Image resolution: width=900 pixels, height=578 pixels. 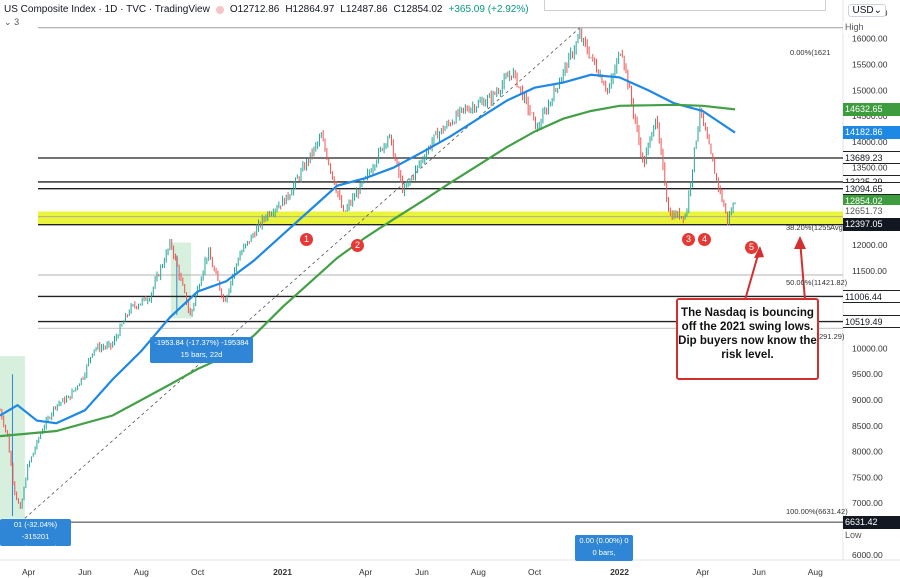 What do you see at coordinates (870, 90) in the screenshot?
I see `y-tick-label: 15000.00` at bounding box center [870, 90].